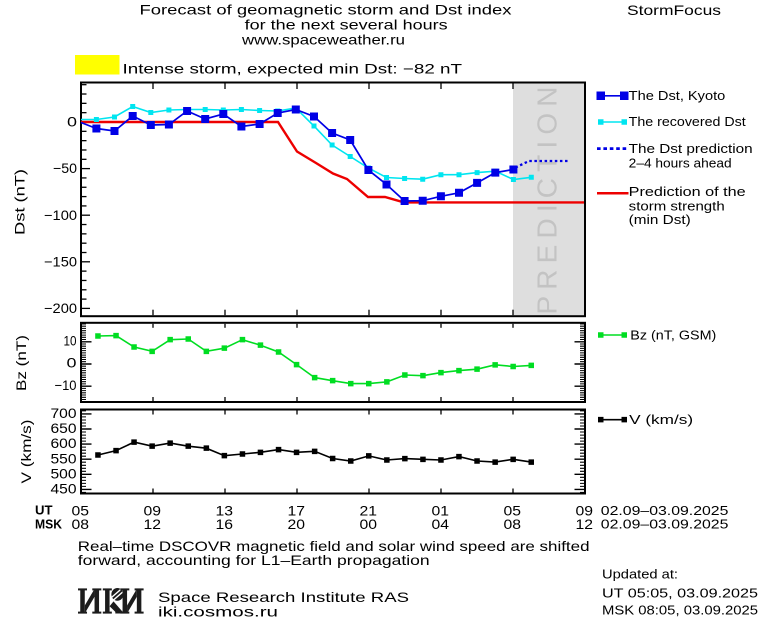 Image resolution: width=760 pixels, height=620 pixels. Describe the element at coordinates (674, 10) in the screenshot. I see `svg-text: StormFocus` at that location.